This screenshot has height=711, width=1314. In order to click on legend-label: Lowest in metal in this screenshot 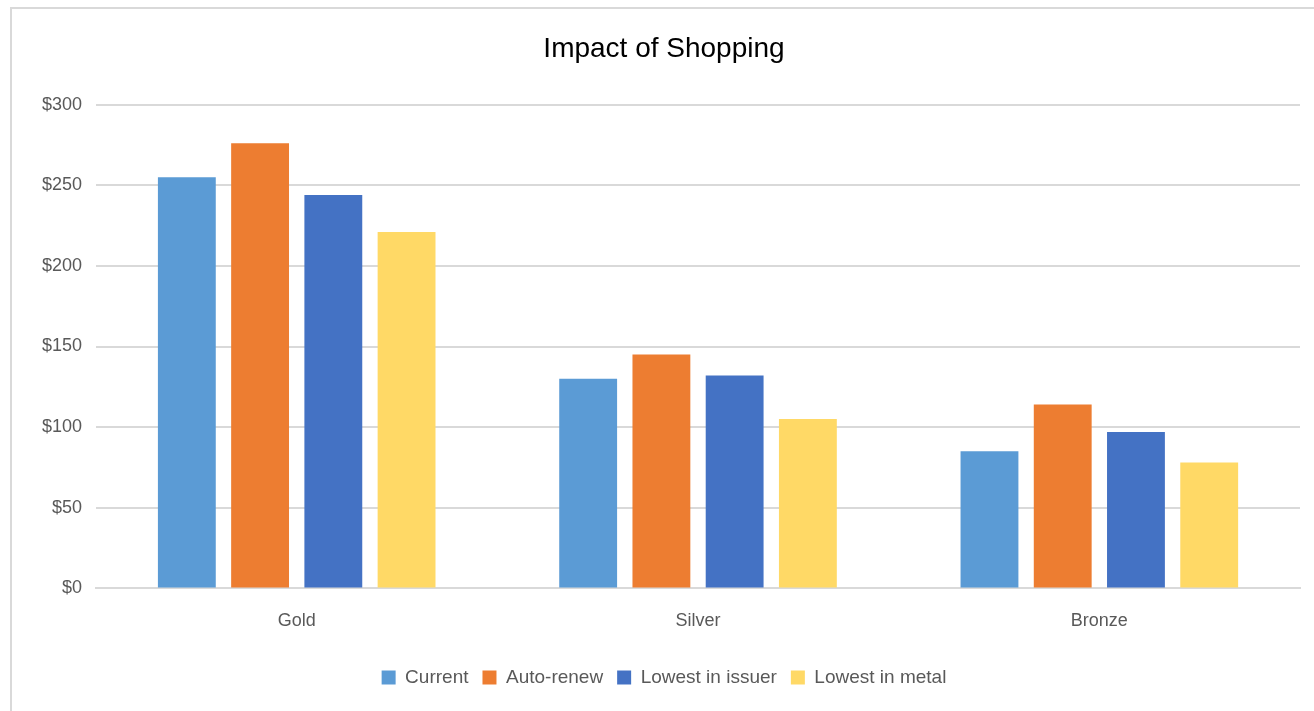, I will do `click(880, 676)`.